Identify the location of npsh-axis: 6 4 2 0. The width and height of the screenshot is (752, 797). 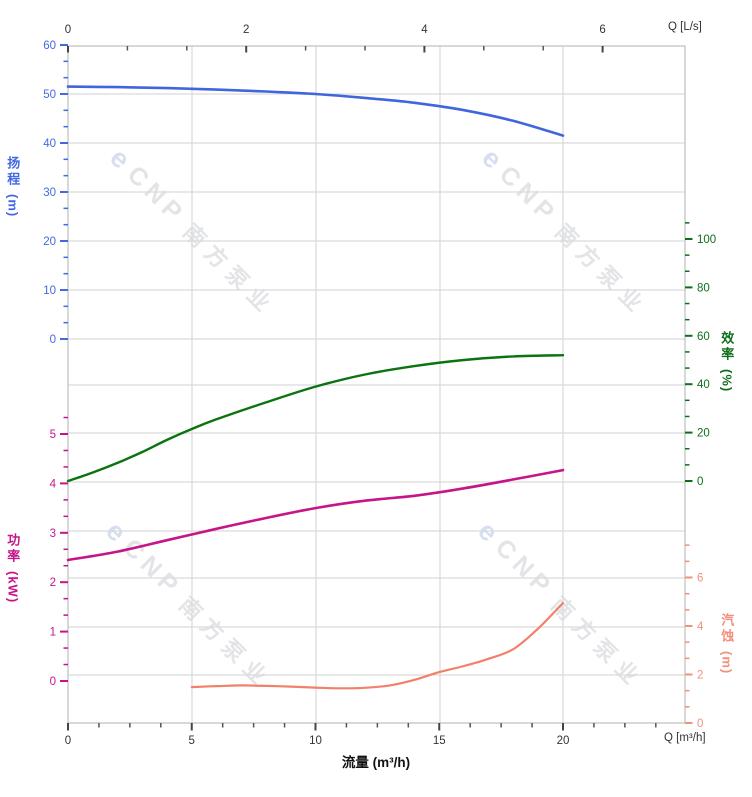
(694, 637).